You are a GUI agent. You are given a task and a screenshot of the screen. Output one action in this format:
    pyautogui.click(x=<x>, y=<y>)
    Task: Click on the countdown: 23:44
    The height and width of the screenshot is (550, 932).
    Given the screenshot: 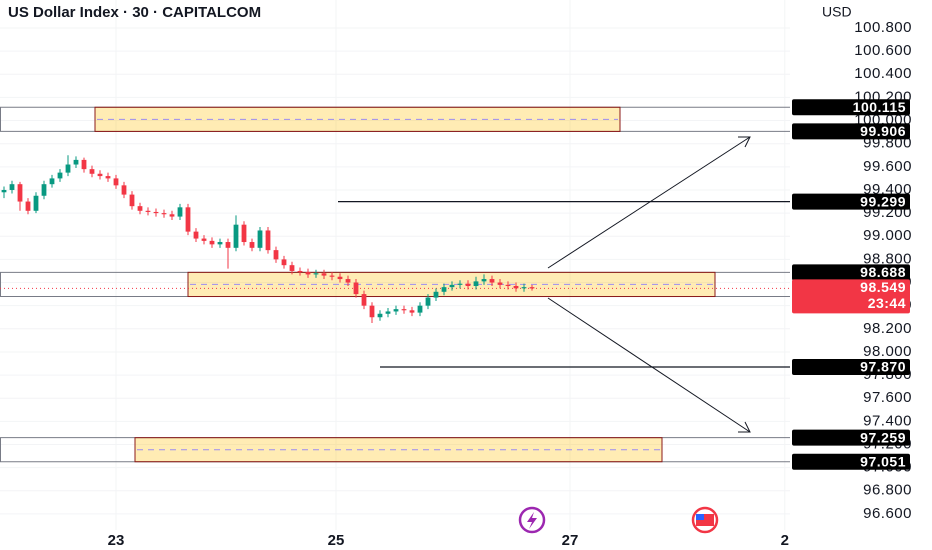 What is the action you would take?
    pyautogui.click(x=887, y=303)
    